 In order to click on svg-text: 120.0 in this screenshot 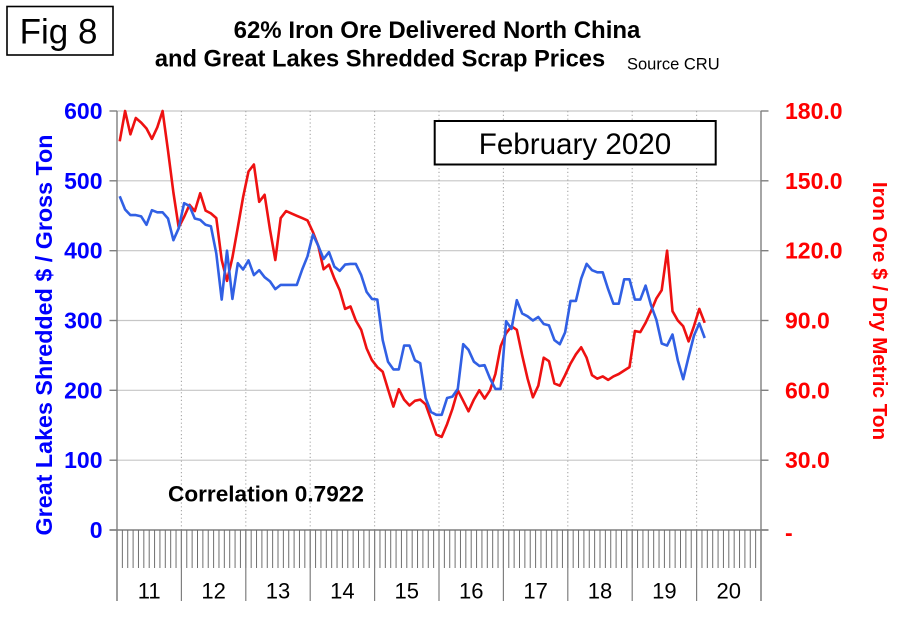, I will do `click(814, 251)`.